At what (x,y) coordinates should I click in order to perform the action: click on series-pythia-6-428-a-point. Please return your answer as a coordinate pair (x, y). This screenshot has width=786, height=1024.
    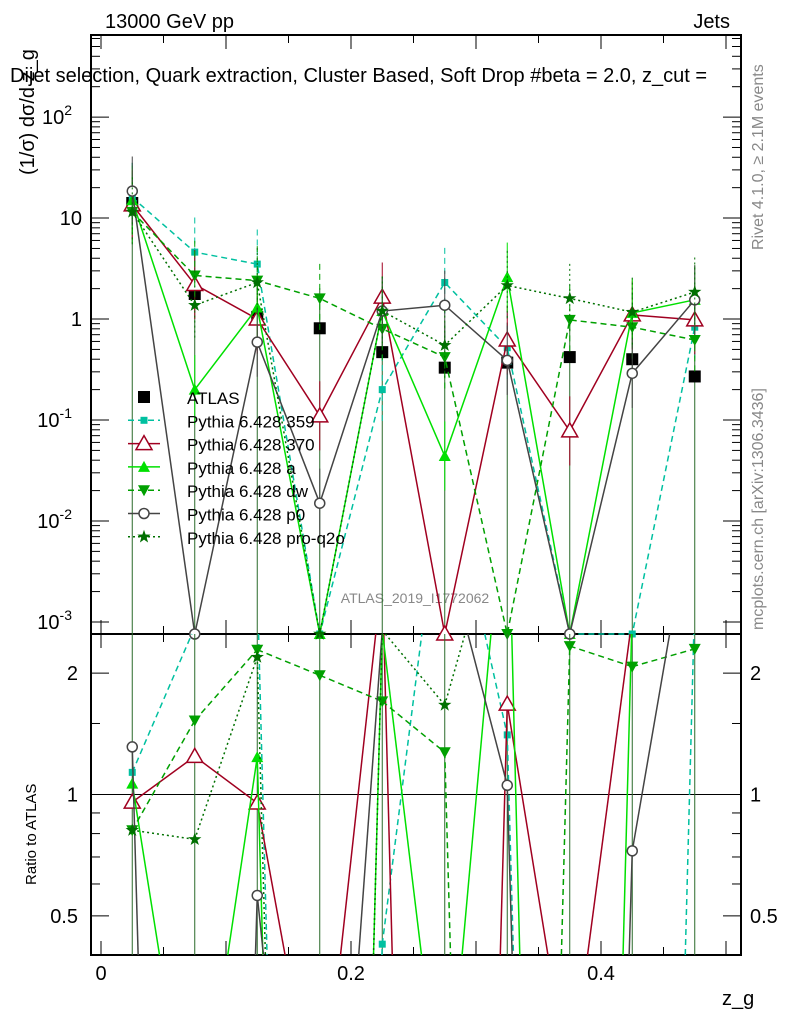
    Looking at the image, I should click on (194, 389).